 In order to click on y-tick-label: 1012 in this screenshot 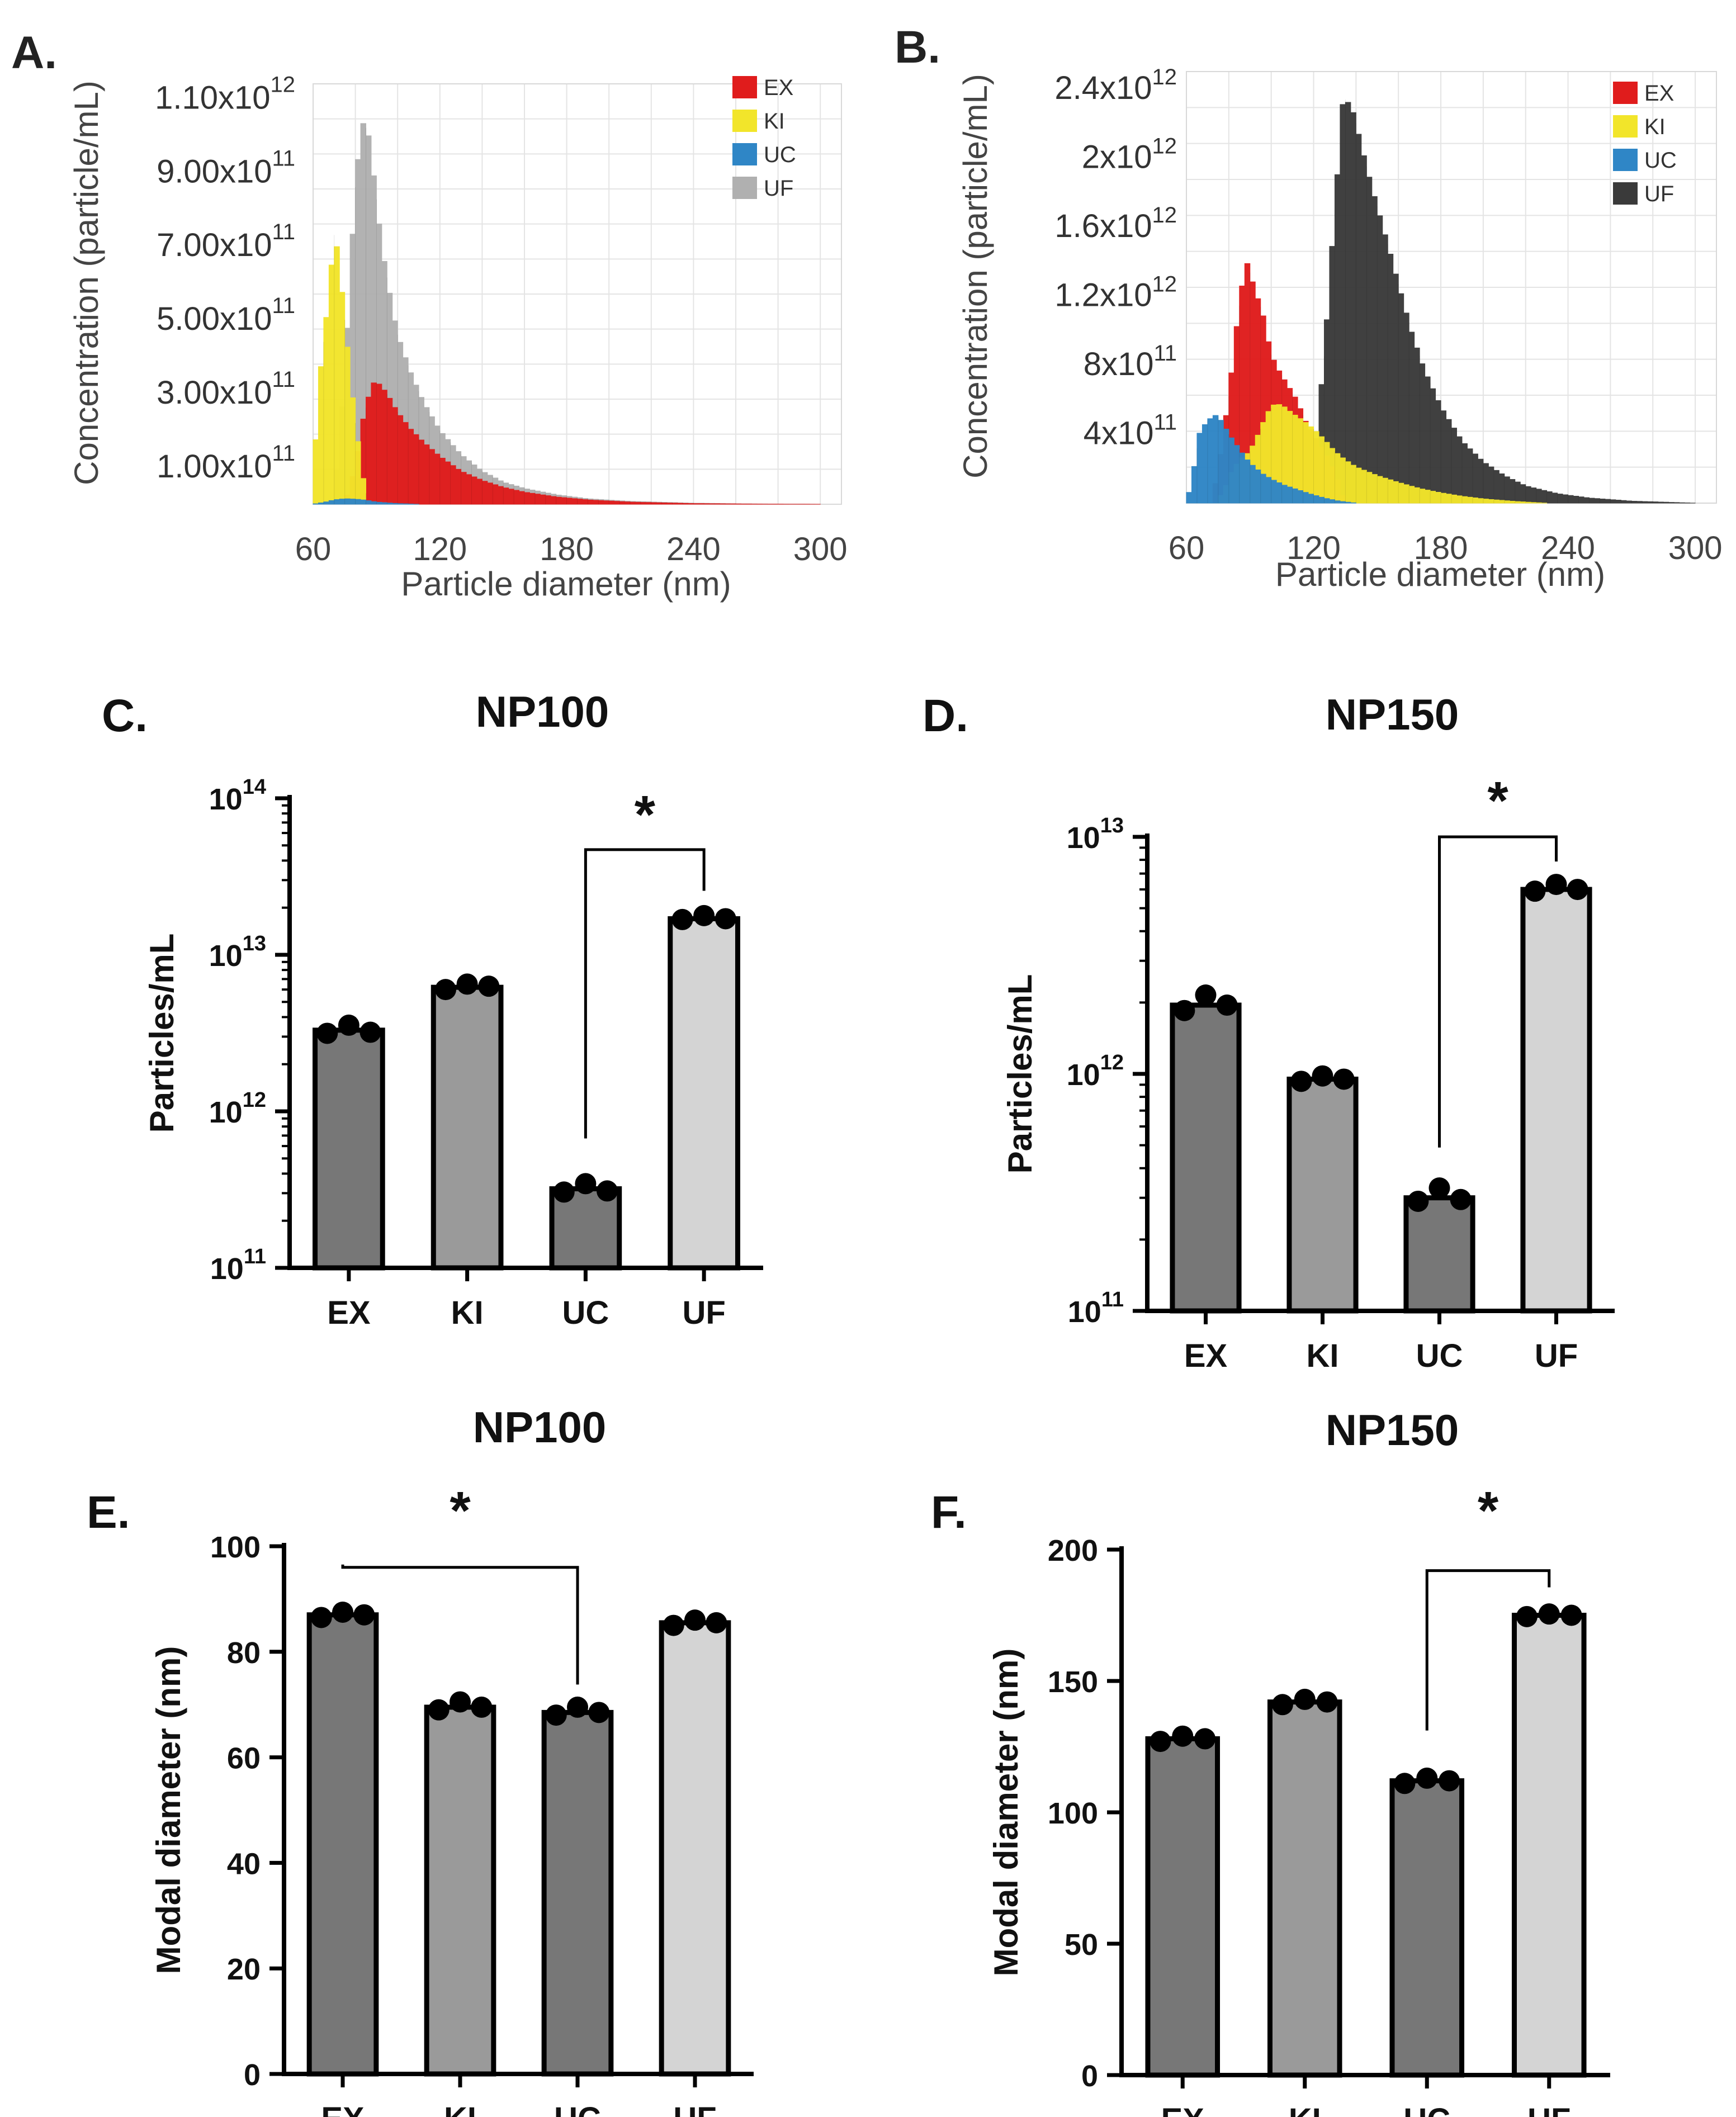, I will do `click(237, 1108)`.